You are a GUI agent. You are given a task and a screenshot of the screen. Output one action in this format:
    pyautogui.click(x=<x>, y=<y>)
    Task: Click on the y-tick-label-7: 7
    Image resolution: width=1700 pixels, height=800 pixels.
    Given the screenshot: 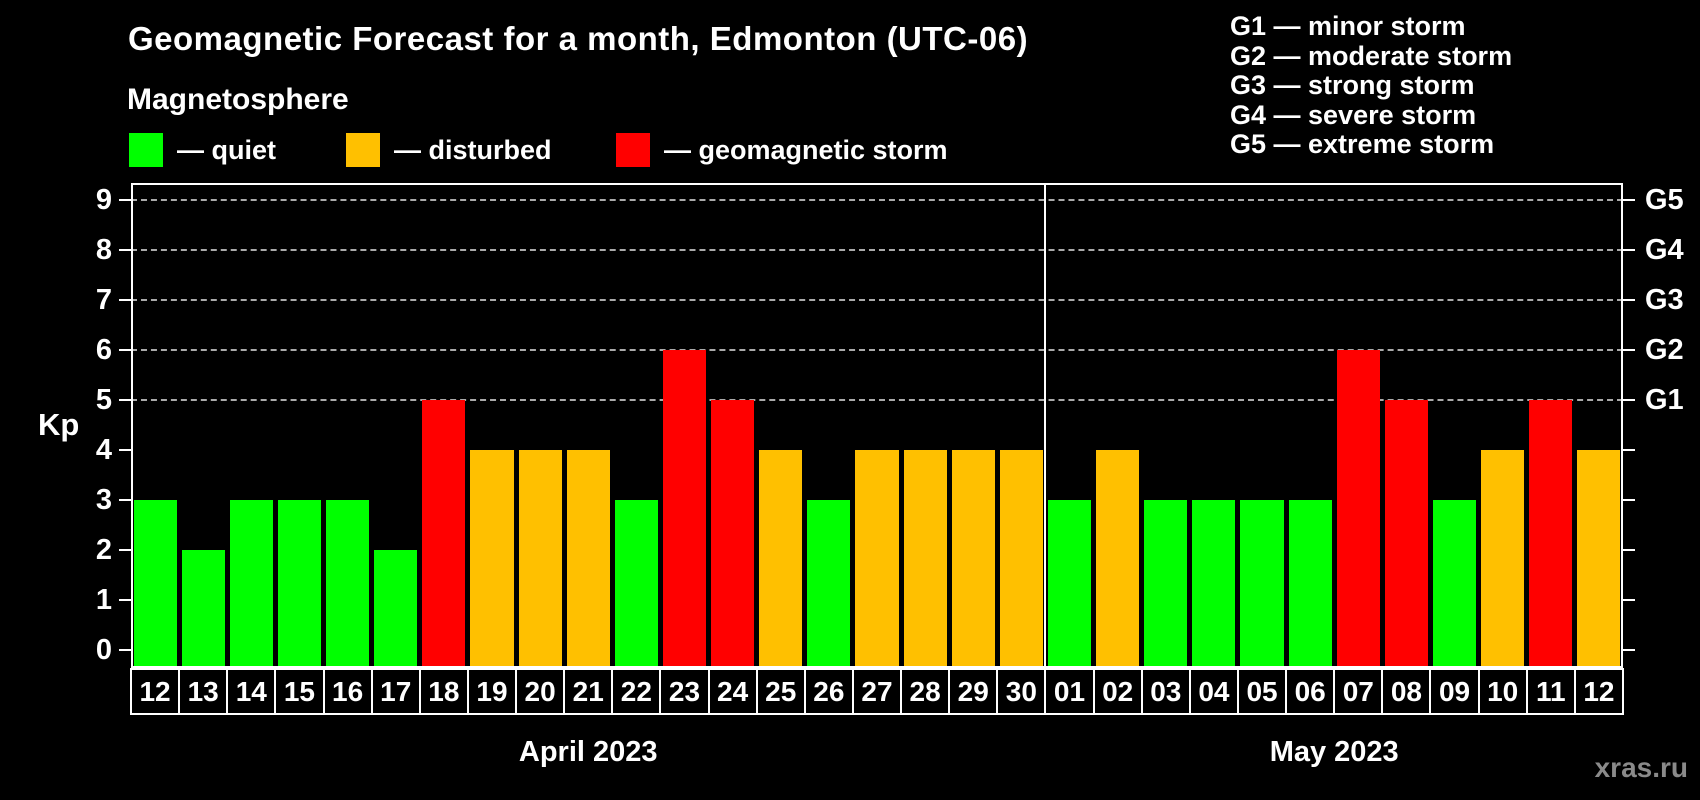 What is the action you would take?
    pyautogui.click(x=103, y=300)
    